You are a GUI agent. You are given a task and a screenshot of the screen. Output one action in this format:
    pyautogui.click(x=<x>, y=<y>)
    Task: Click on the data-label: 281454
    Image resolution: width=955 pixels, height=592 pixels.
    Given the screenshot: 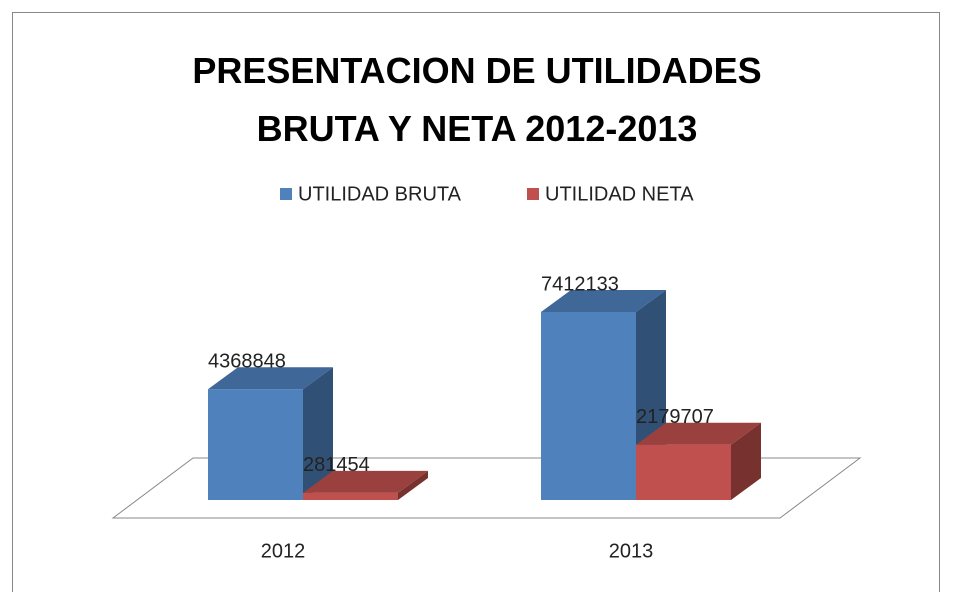 What is the action you would take?
    pyautogui.click(x=336, y=465)
    